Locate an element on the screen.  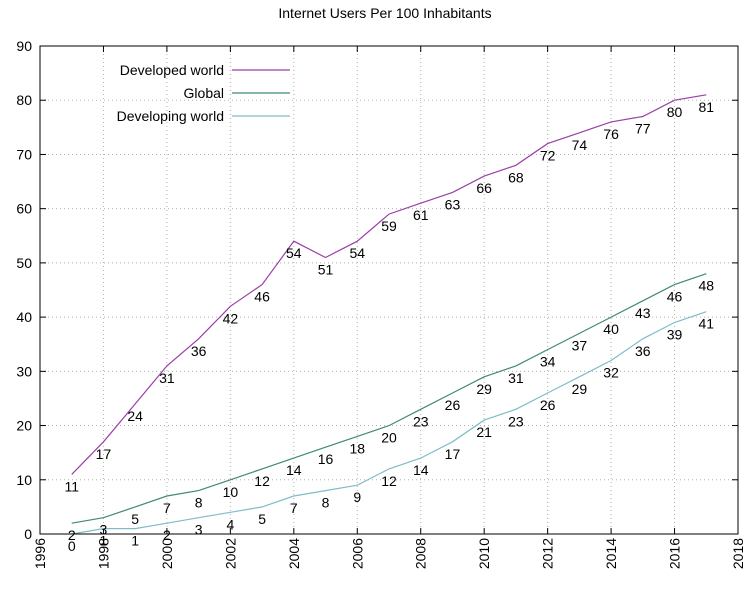
data-label: 48 is located at coordinates (706, 286).